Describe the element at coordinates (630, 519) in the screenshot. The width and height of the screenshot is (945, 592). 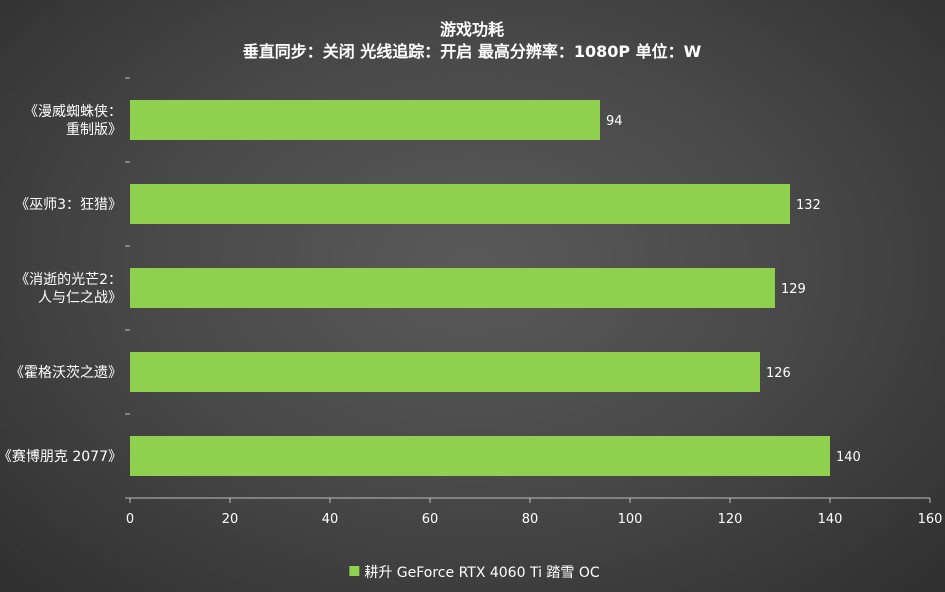
I see `x-tick-label: 100` at that location.